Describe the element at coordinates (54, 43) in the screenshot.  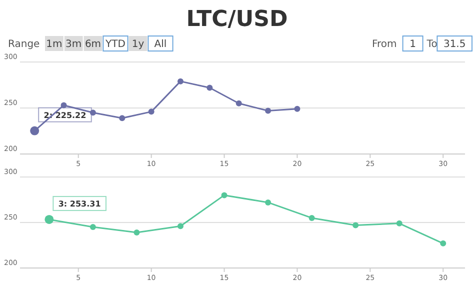
I see `range-button: 1m` at that location.